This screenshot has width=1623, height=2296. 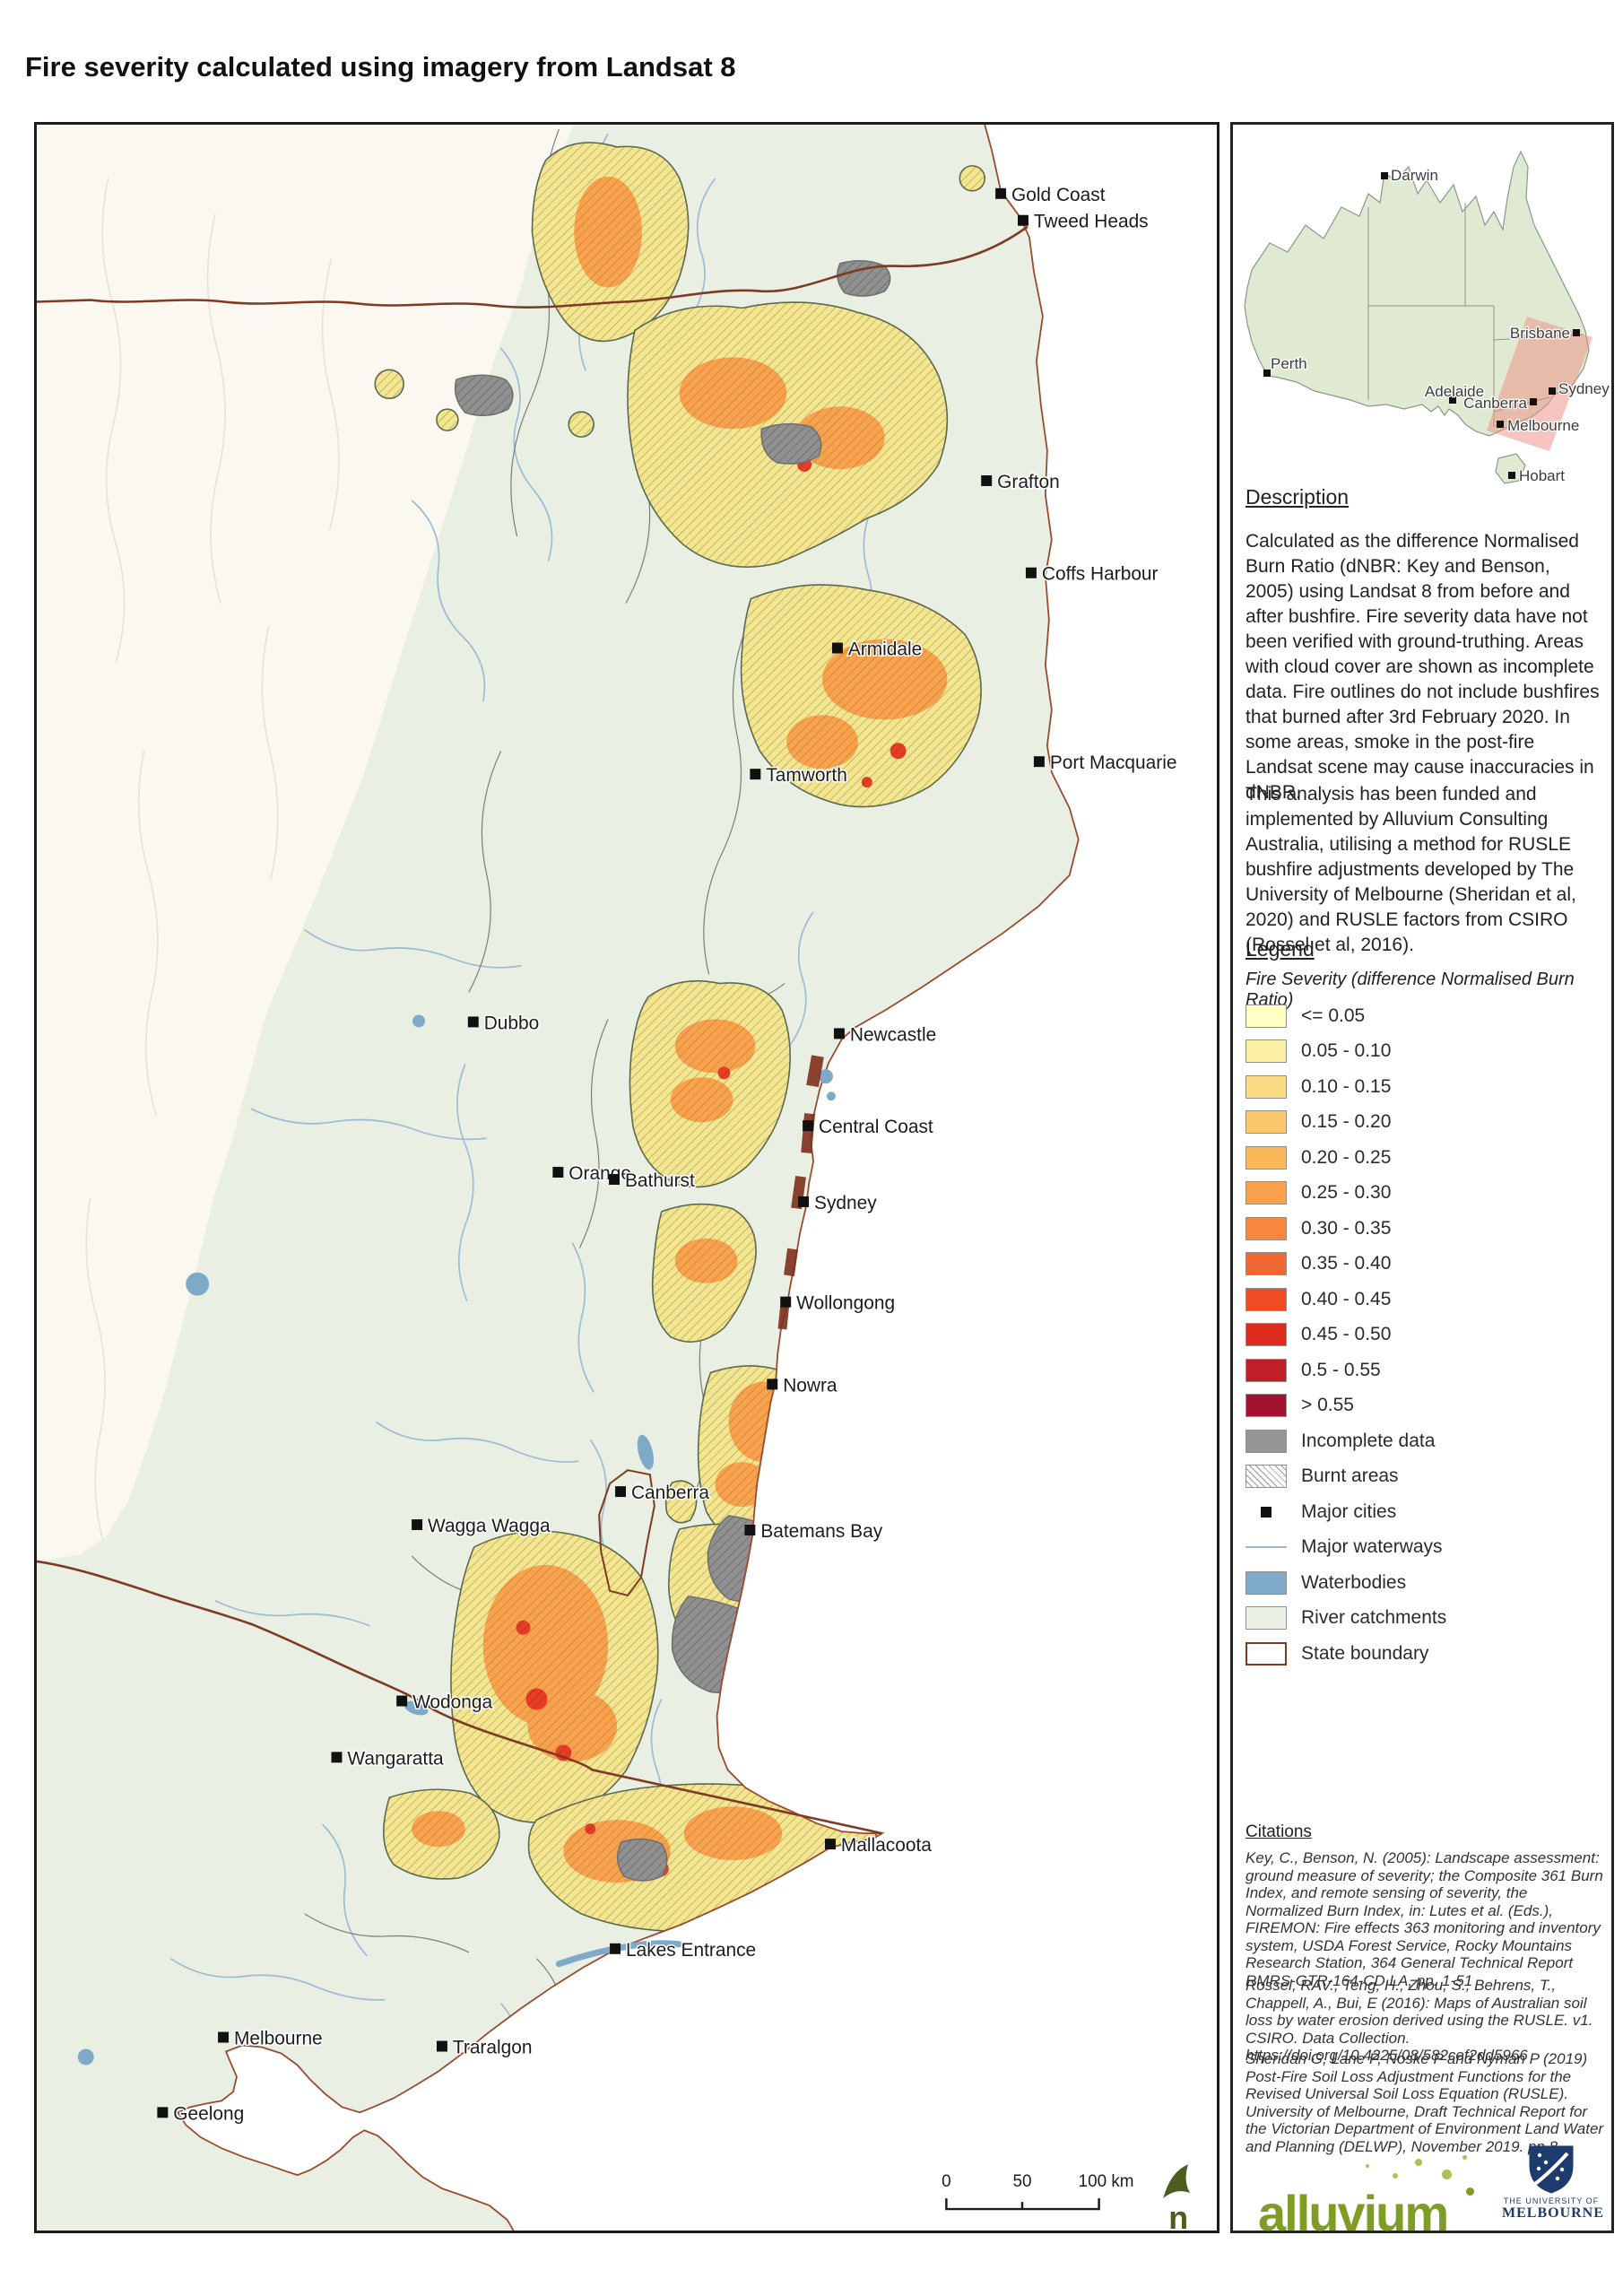 I want to click on city-label: Wodonga, so click(x=452, y=1702).